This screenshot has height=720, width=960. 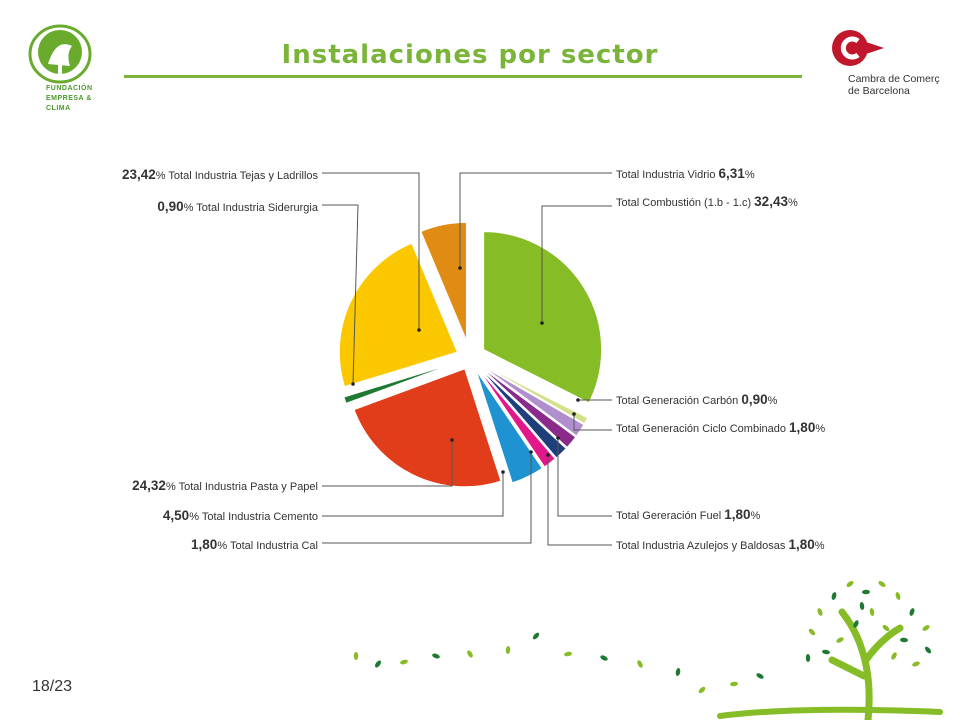 I want to click on cambra-line-2: de Barcelona, so click(x=879, y=91).